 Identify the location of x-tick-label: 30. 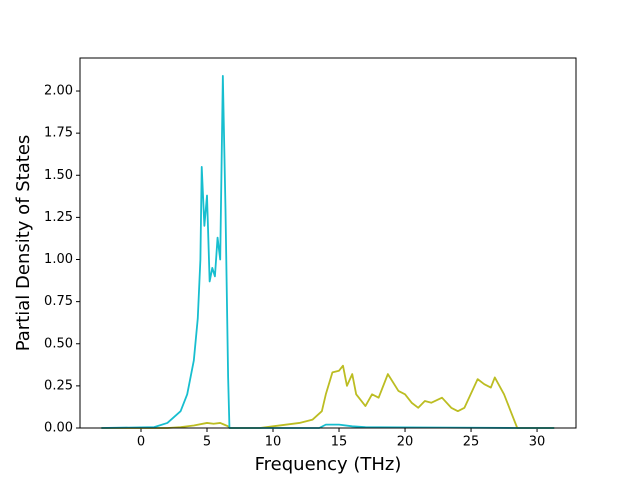
(537, 442).